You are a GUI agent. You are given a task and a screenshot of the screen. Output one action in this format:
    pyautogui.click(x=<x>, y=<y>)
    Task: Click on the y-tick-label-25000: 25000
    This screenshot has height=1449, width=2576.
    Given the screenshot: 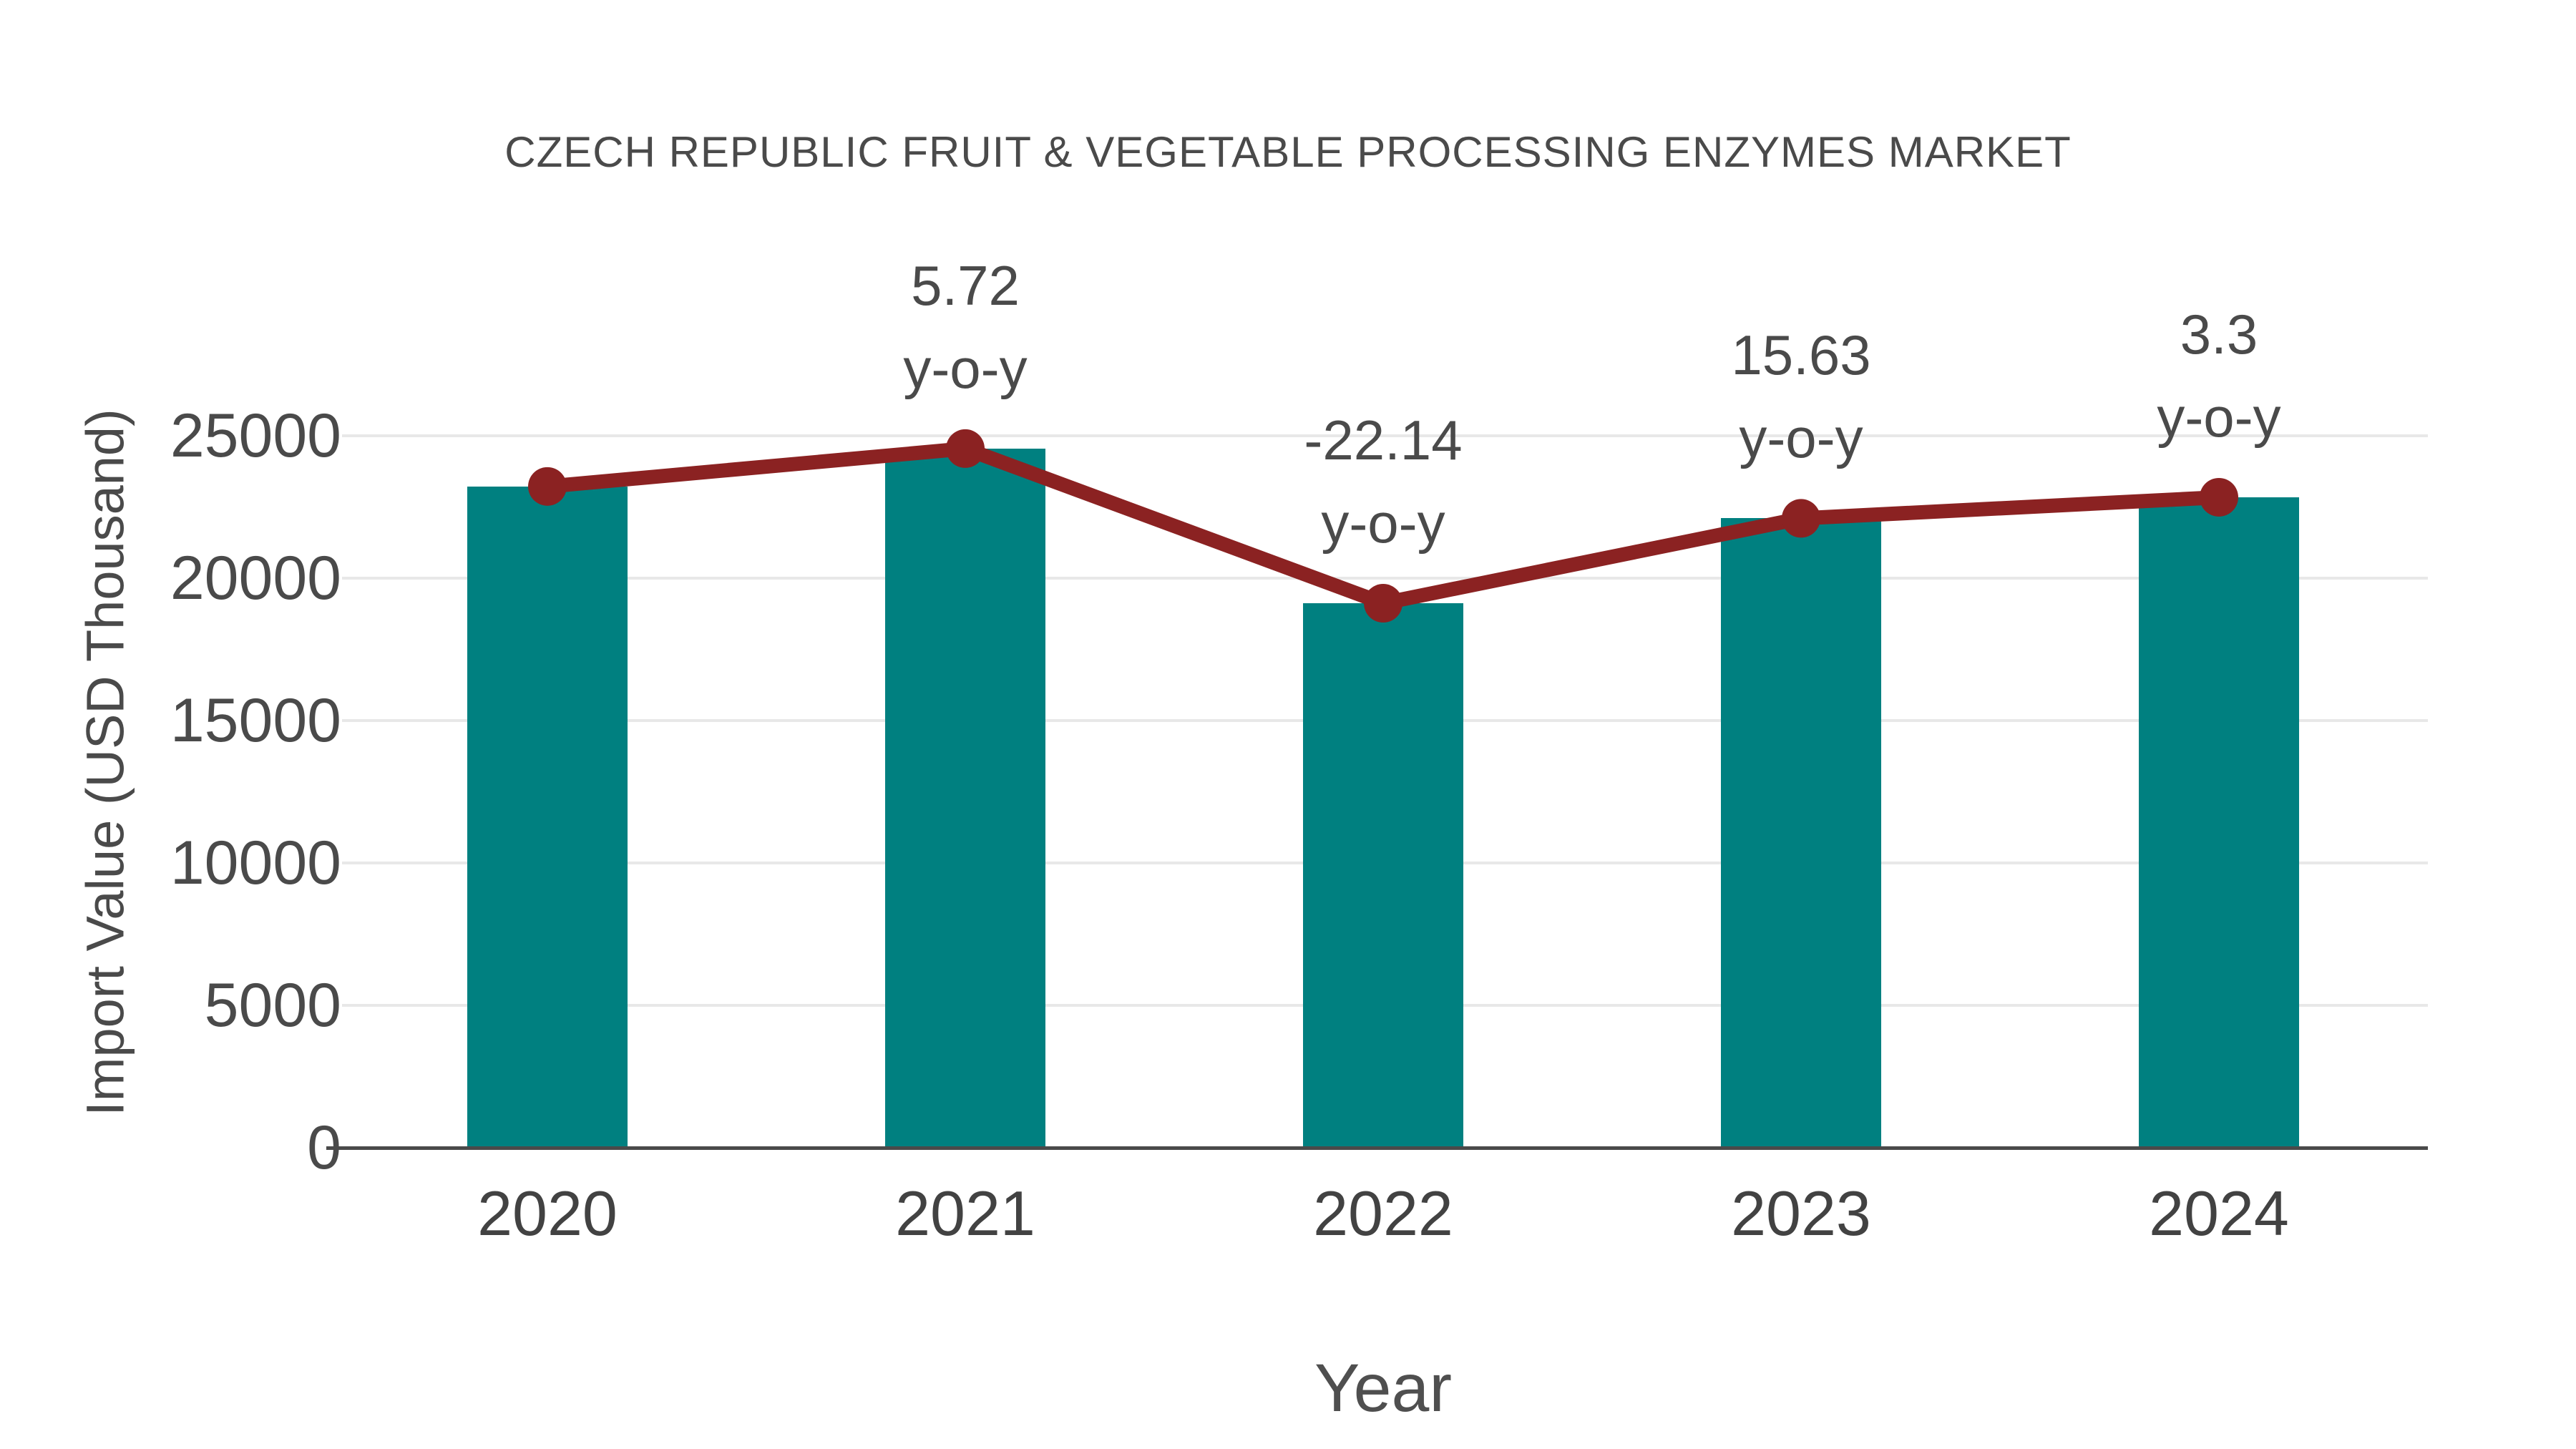 What is the action you would take?
    pyautogui.click(x=255, y=435)
    